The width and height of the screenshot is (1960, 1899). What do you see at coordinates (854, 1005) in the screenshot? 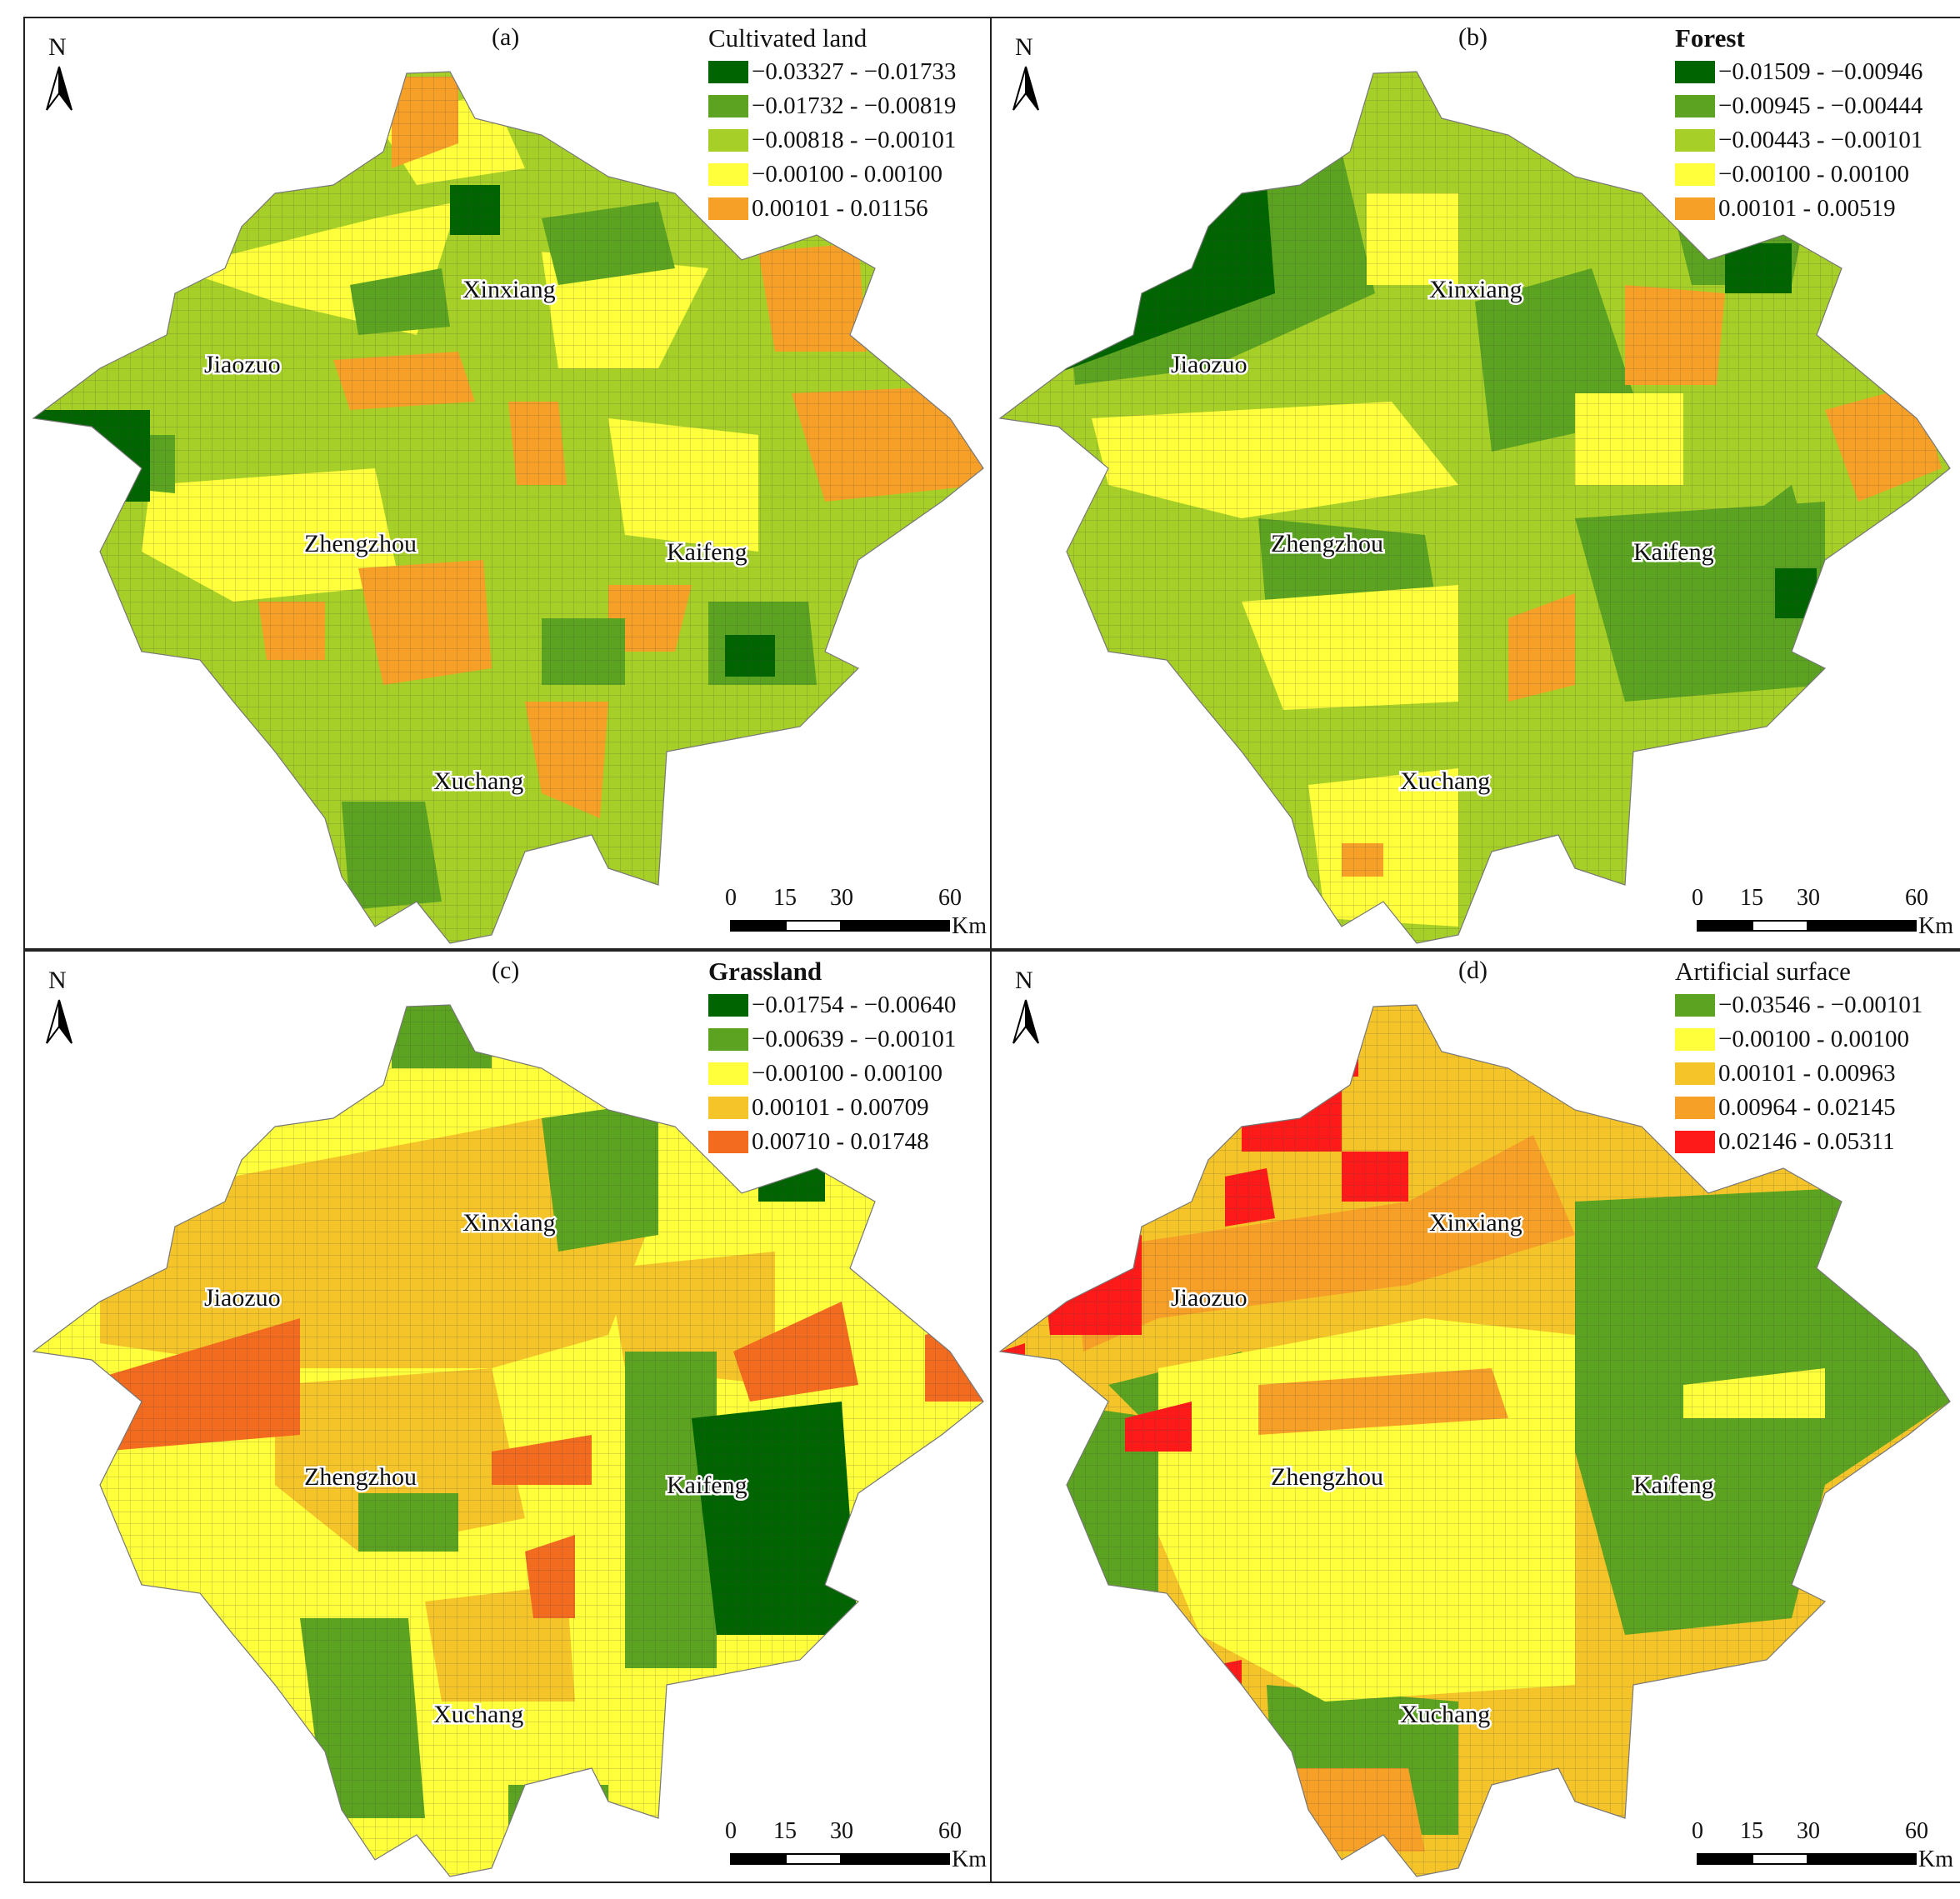
I see `legend-label: −0.01754 - −0.00640` at bounding box center [854, 1005].